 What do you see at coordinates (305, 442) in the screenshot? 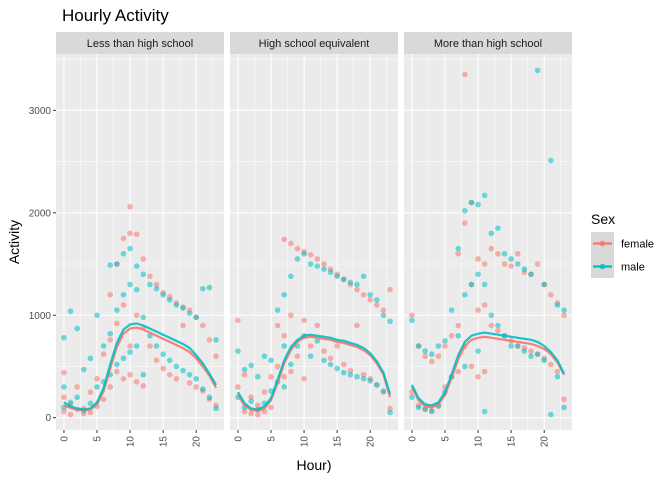
I see `x-tick-label: 10` at bounding box center [305, 442].